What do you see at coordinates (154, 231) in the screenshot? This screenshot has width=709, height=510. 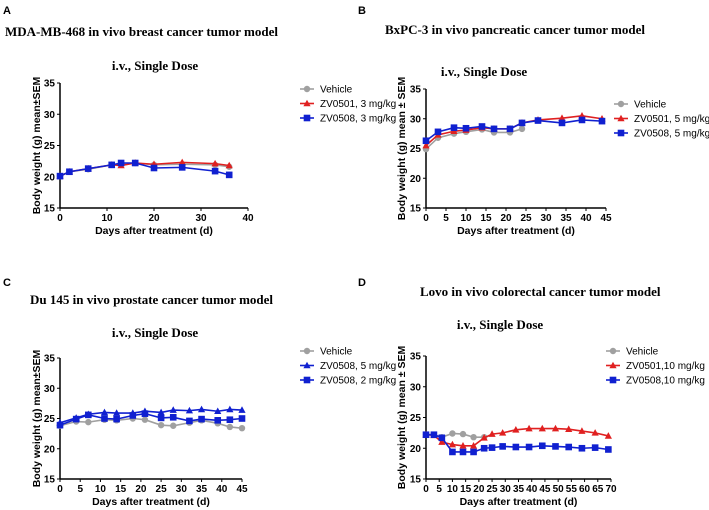 I see `x-axis-label: Days after treatment (d)` at bounding box center [154, 231].